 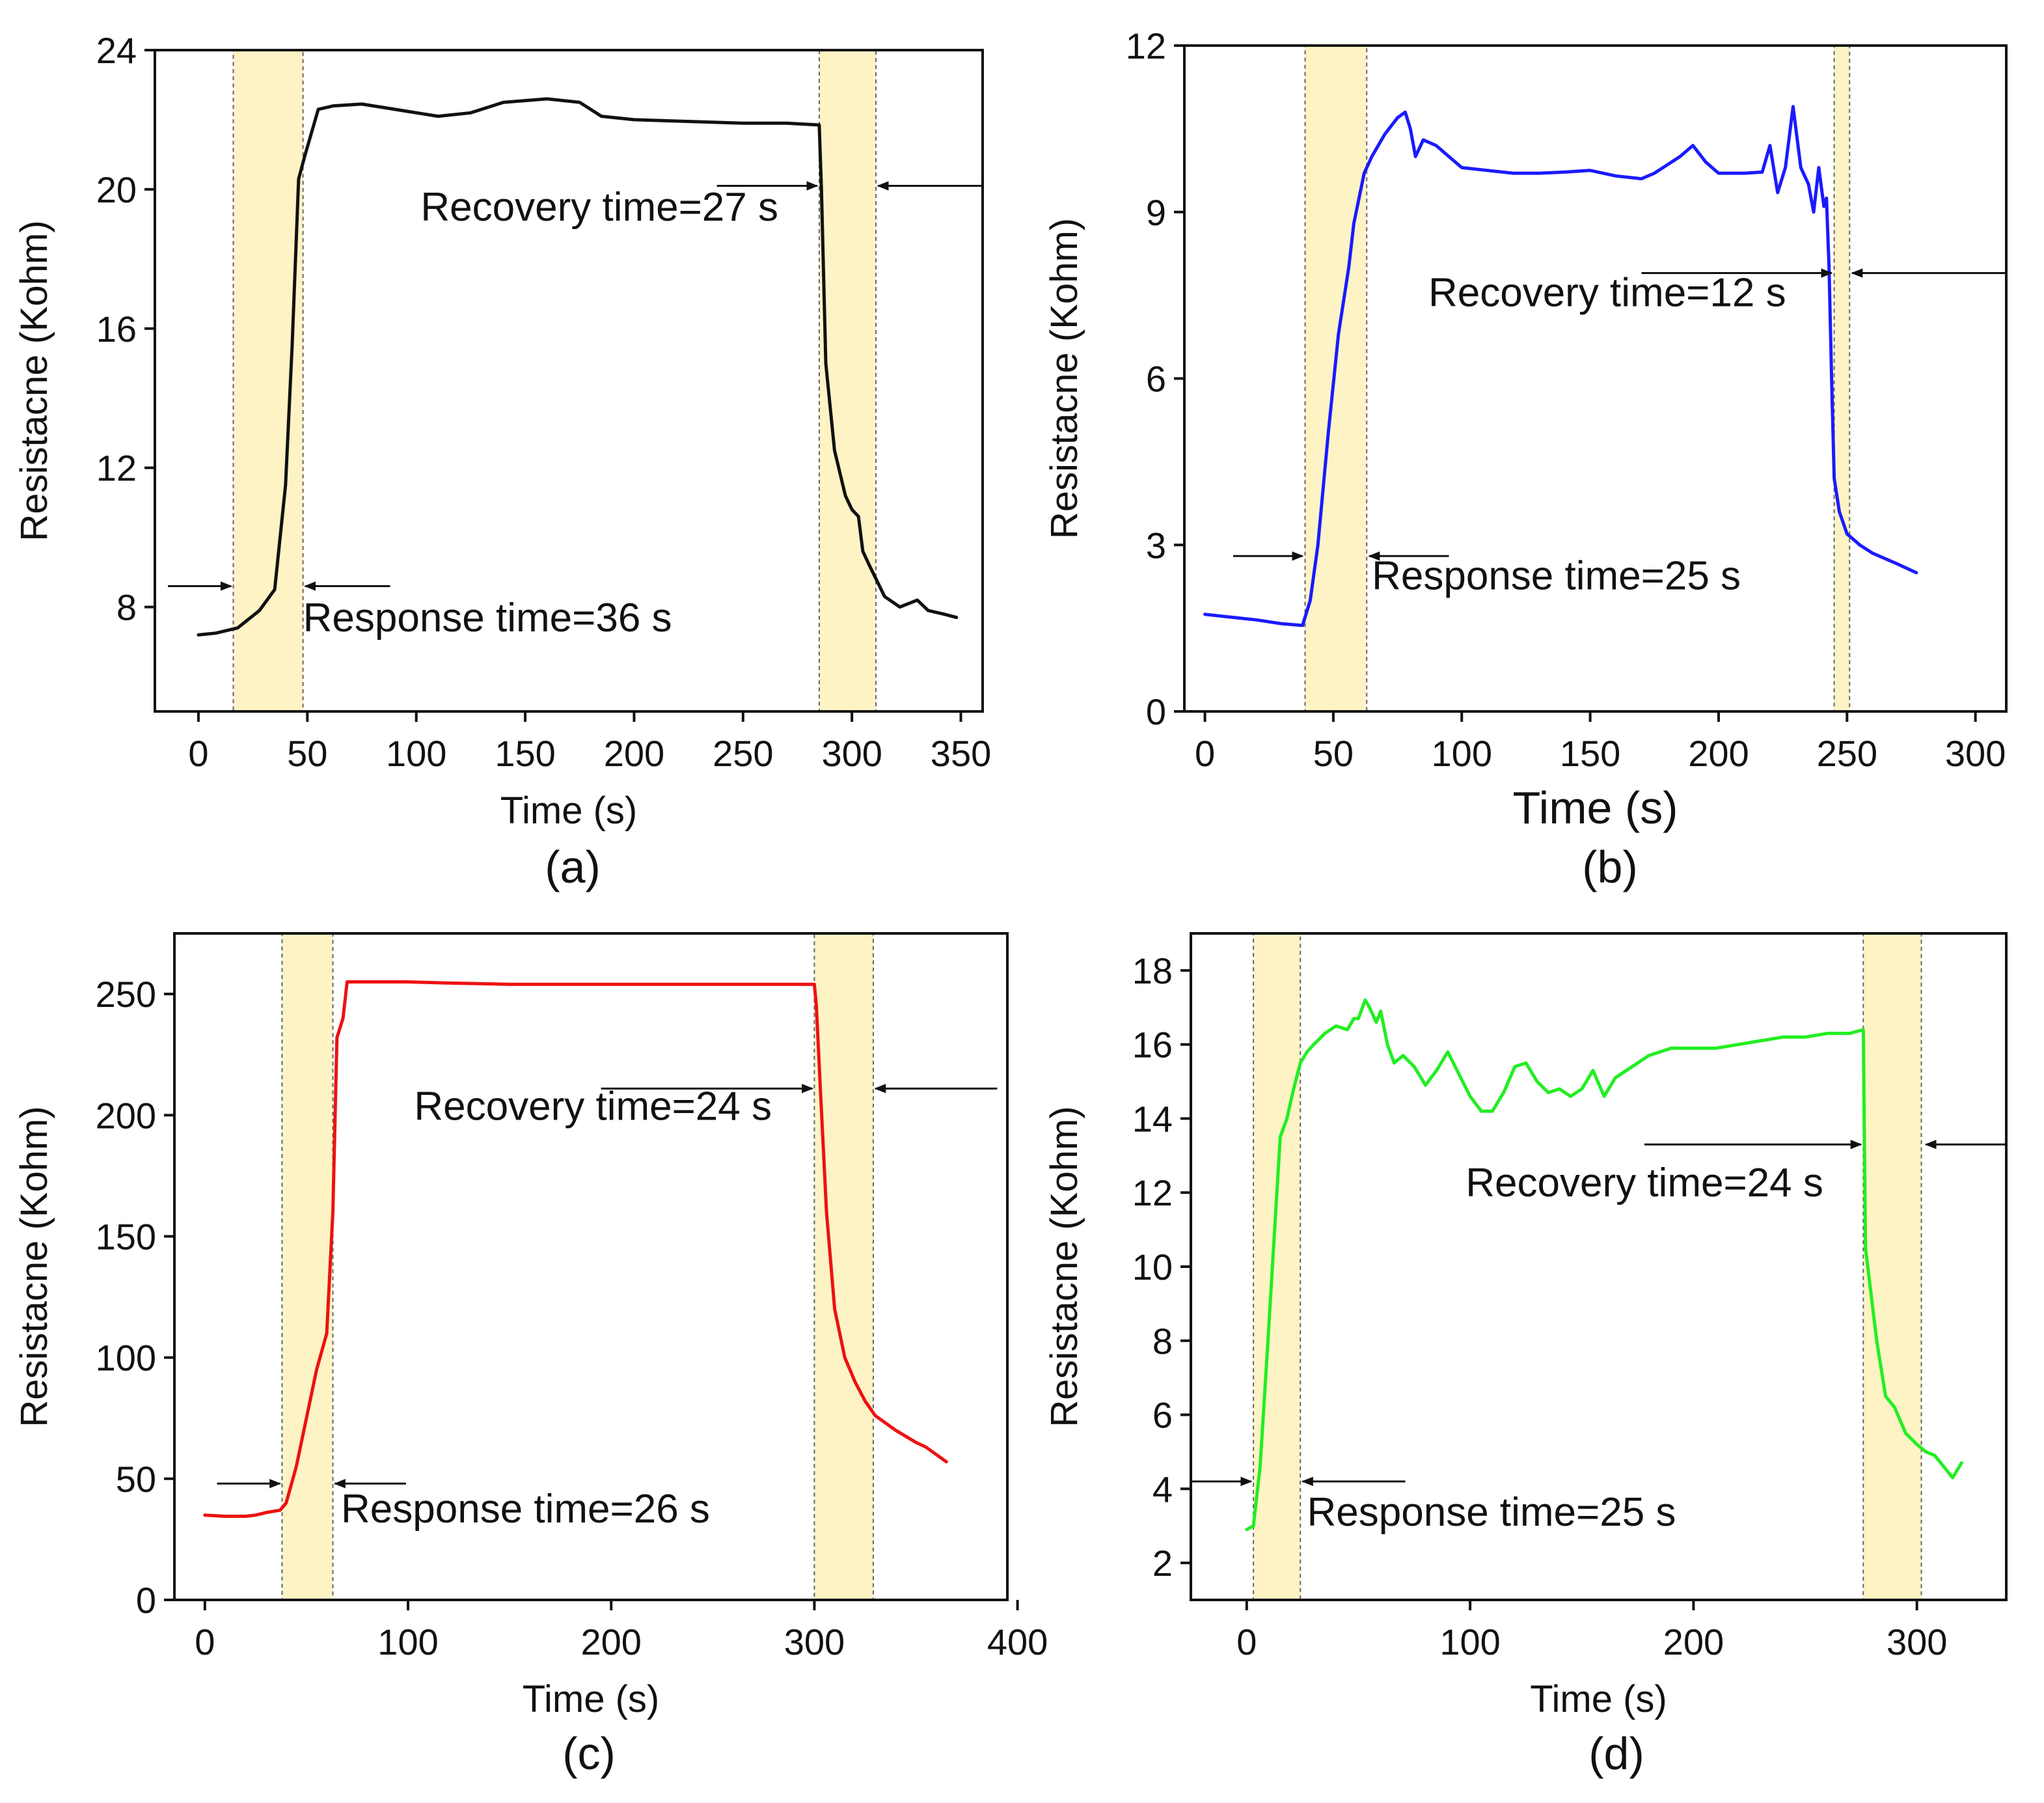 I want to click on panel-d-x-axis-title: Time (s), so click(x=1598, y=1699).